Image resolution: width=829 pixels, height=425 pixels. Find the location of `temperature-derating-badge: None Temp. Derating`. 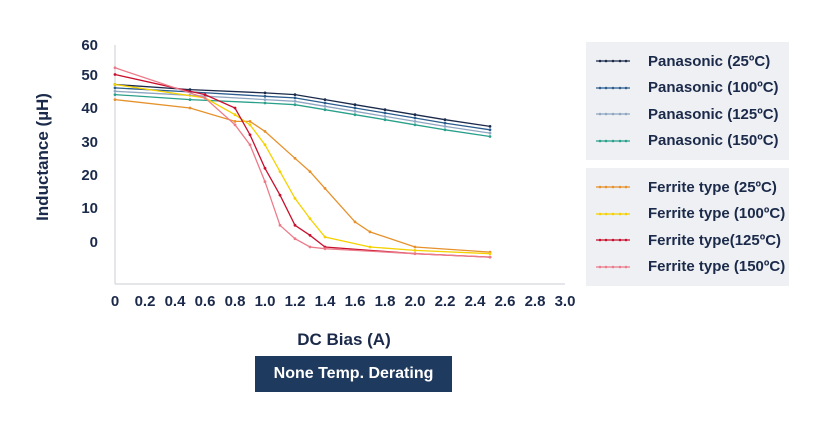

temperature-derating-badge: None Temp. Derating is located at coordinates (353, 374).